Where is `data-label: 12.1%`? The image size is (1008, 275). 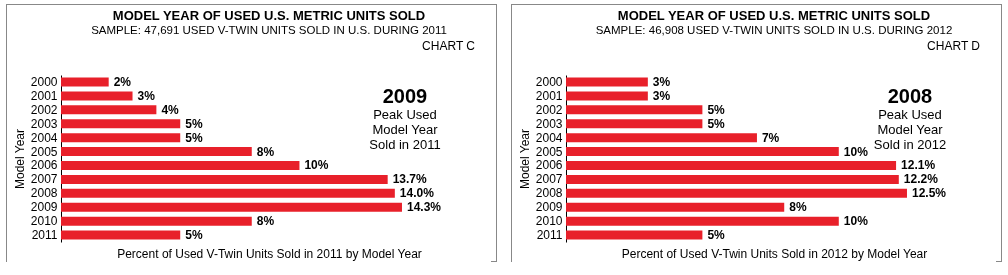
data-label: 12.1% is located at coordinates (918, 165).